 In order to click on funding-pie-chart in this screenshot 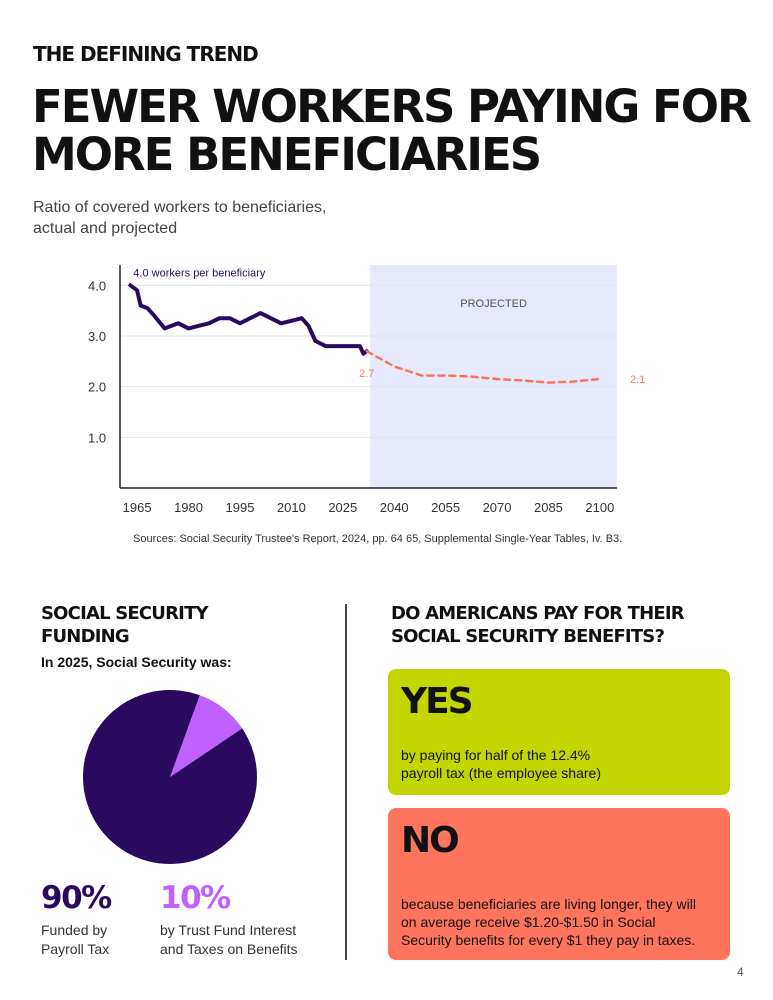, I will do `click(169, 776)`.